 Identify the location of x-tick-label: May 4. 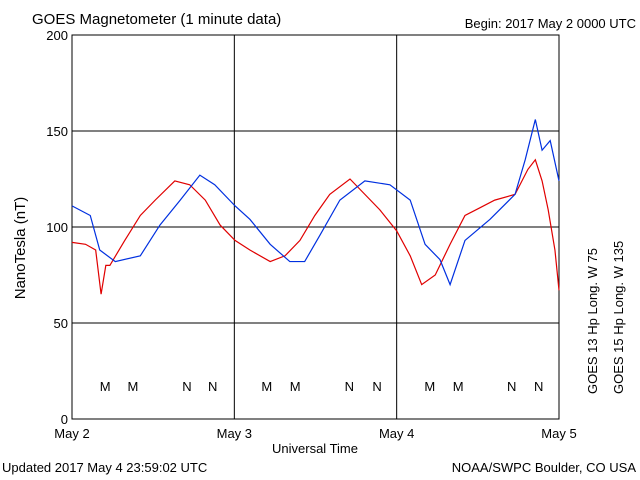
(396, 433).